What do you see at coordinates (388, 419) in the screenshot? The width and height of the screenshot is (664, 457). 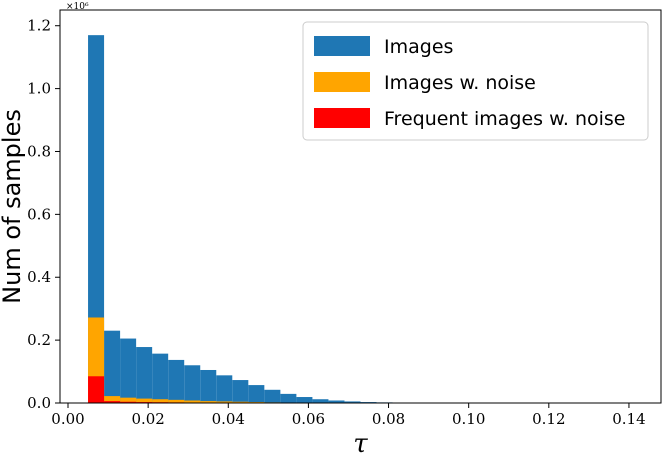 I see `x-tick-label: 0.08` at bounding box center [388, 419].